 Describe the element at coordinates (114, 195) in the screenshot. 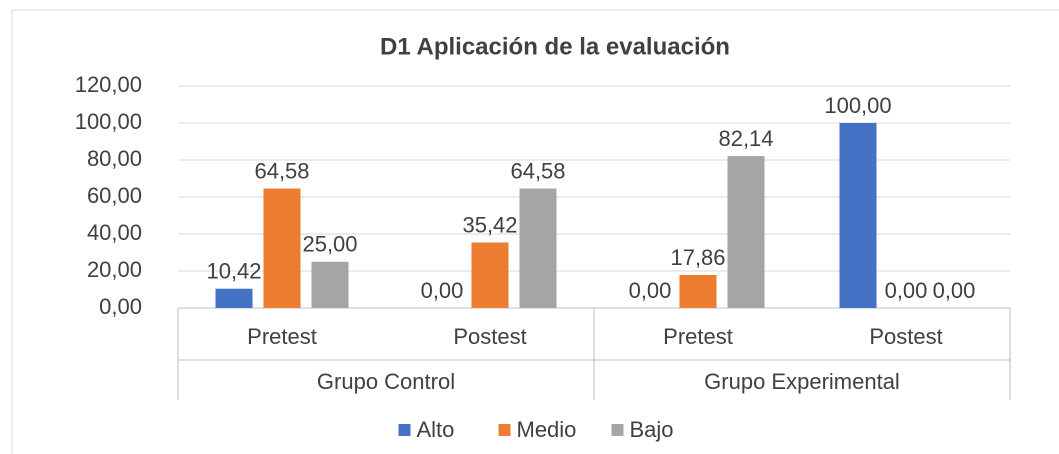

I see `y-tick-label: 60,00` at that location.